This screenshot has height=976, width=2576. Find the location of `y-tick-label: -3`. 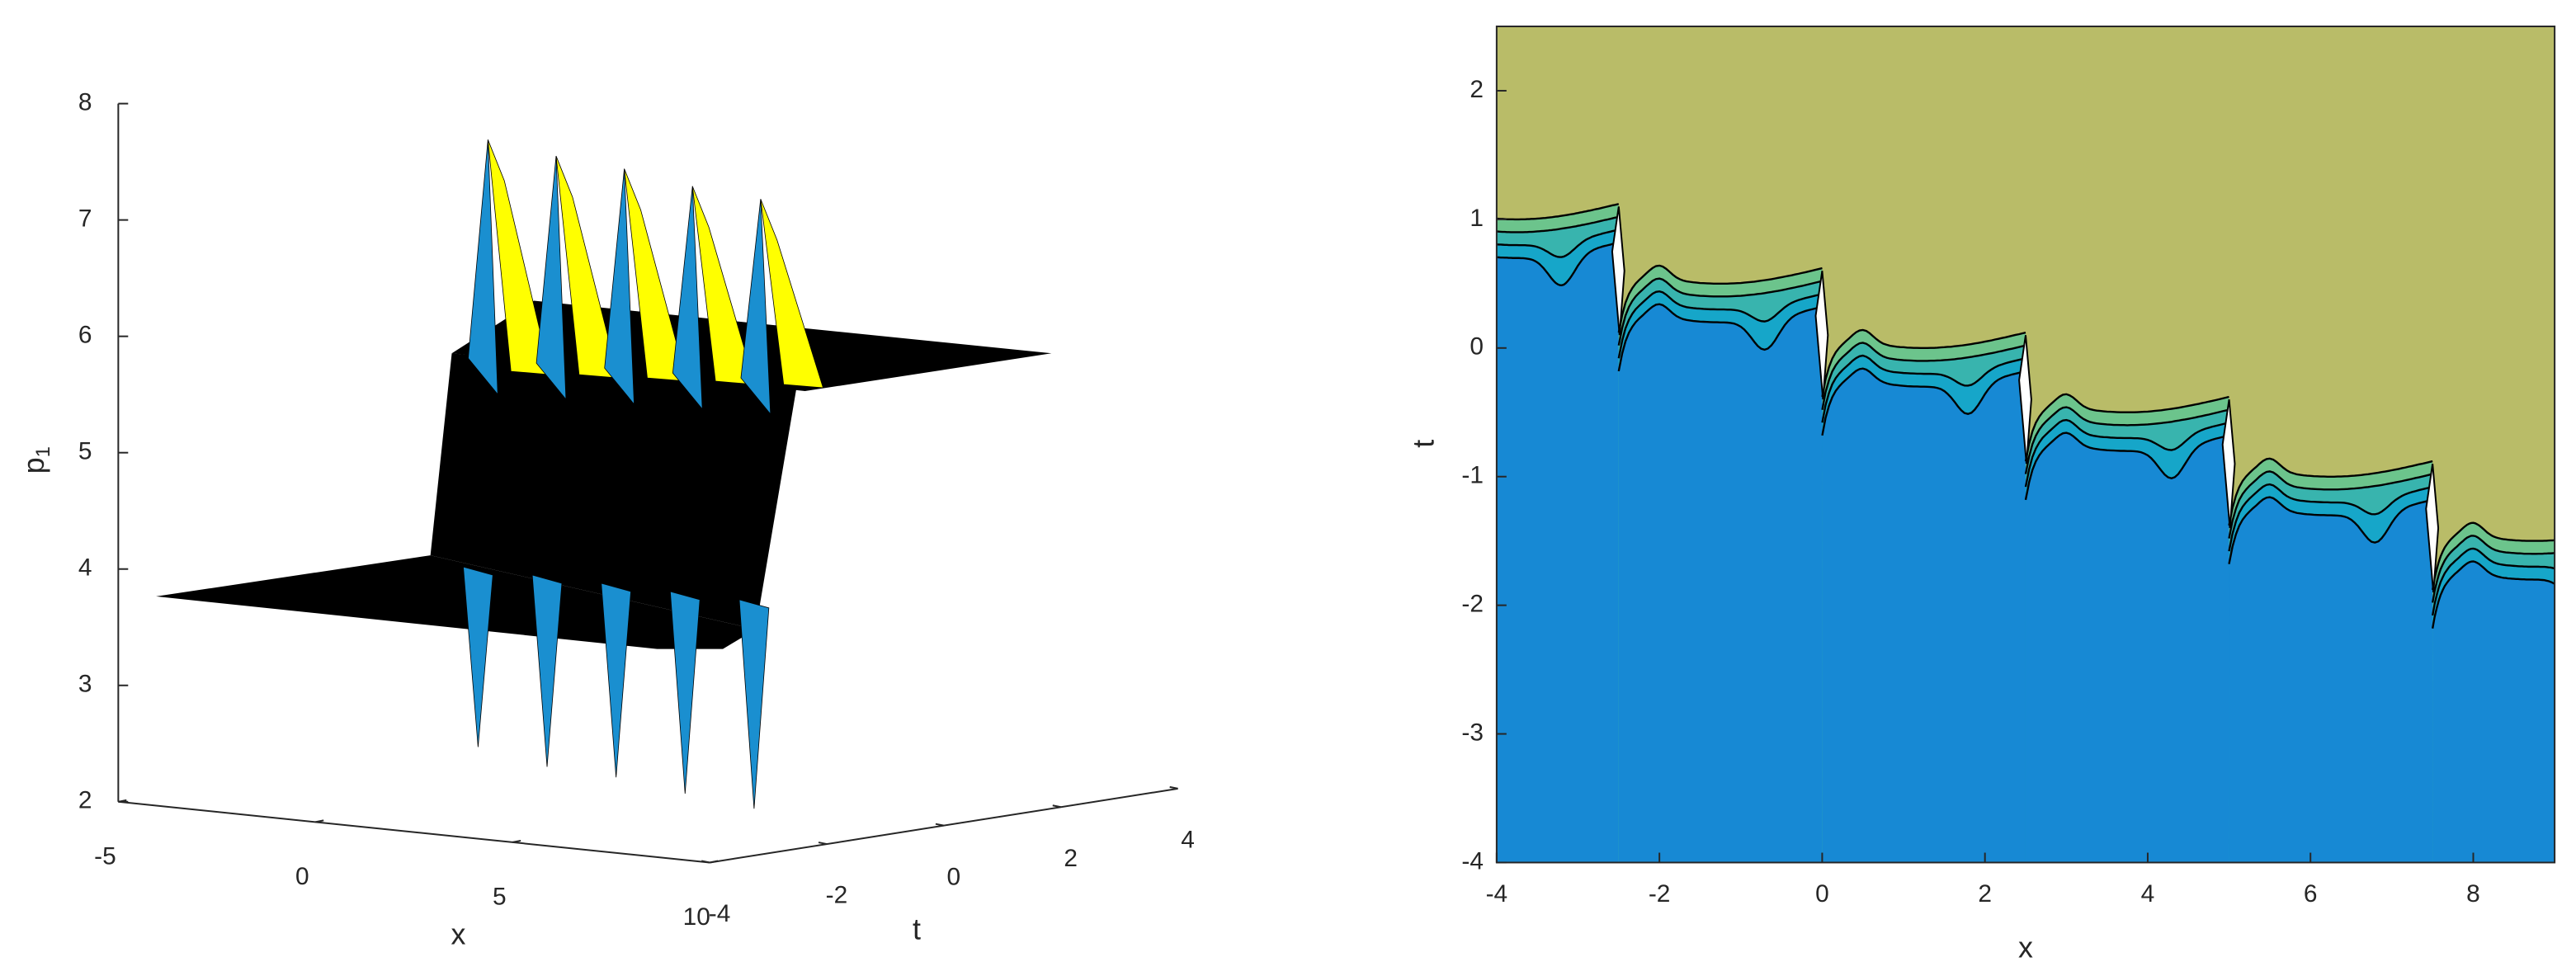

y-tick-label: -3 is located at coordinates (1472, 732).